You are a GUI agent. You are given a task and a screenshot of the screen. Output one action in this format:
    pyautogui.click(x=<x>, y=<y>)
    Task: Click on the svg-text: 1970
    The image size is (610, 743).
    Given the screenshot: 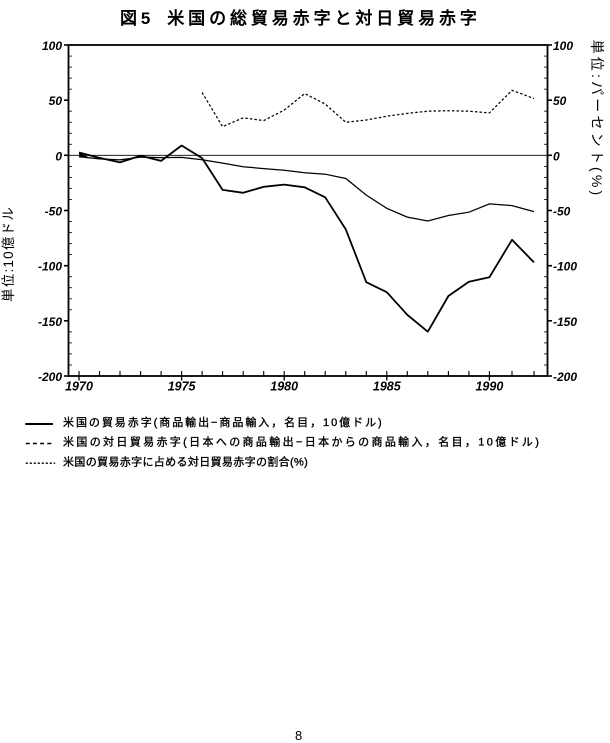 What is the action you would take?
    pyautogui.click(x=79, y=387)
    